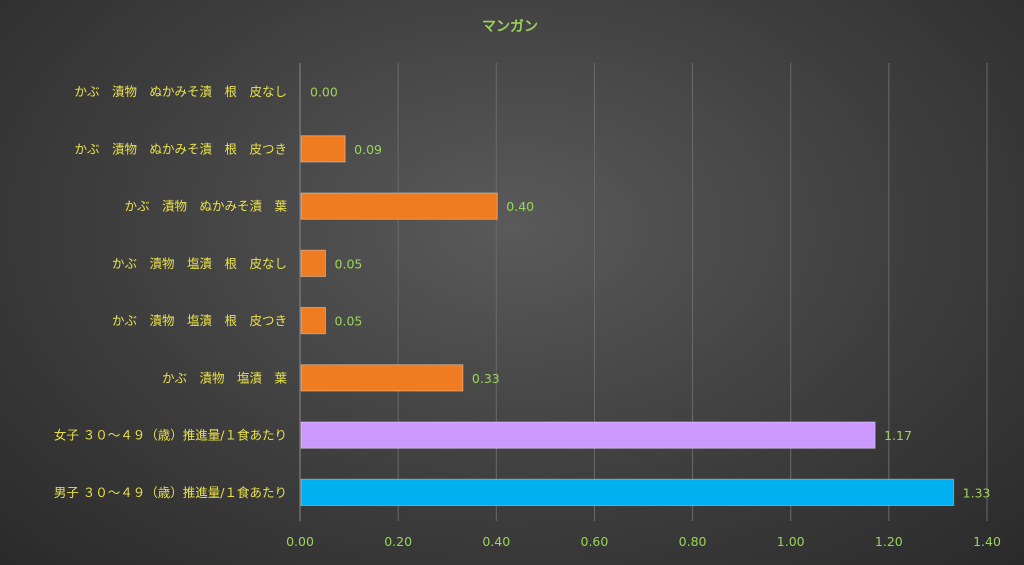 Image resolution: width=1024 pixels, height=565 pixels. Describe the element at coordinates (791, 541) in the screenshot. I see `x-tick-label: 1.00` at that location.